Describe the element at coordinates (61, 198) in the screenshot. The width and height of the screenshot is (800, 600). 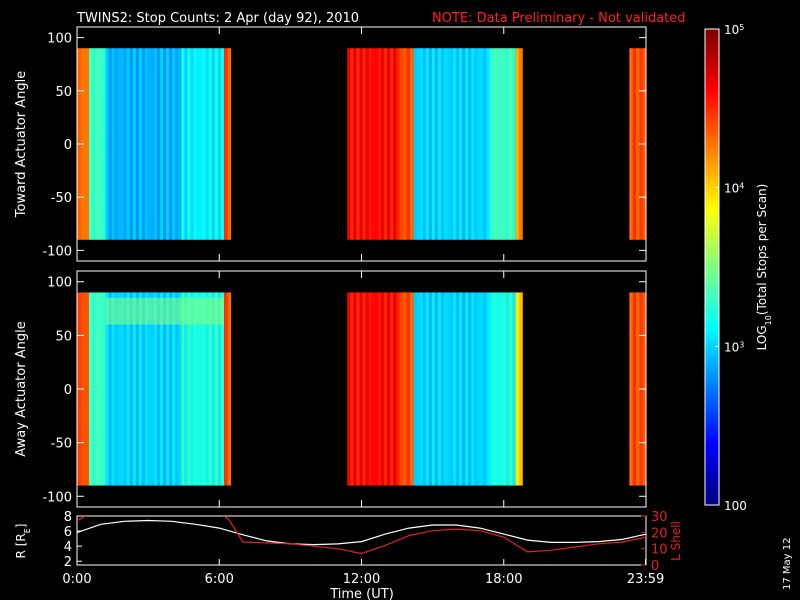
I see `ytick-label-toward-3: -50` at that location.